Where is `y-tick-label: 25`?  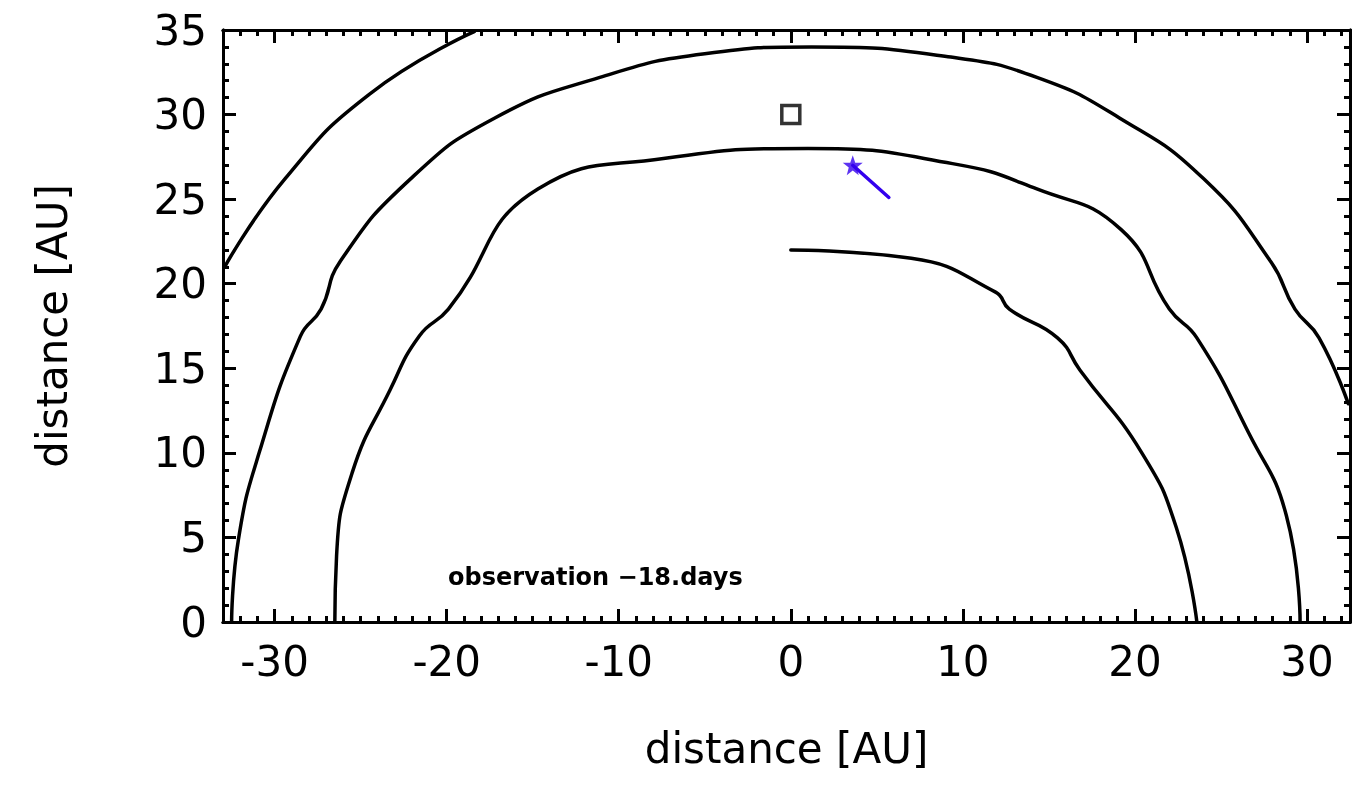 y-tick-label: 25 is located at coordinates (180, 199).